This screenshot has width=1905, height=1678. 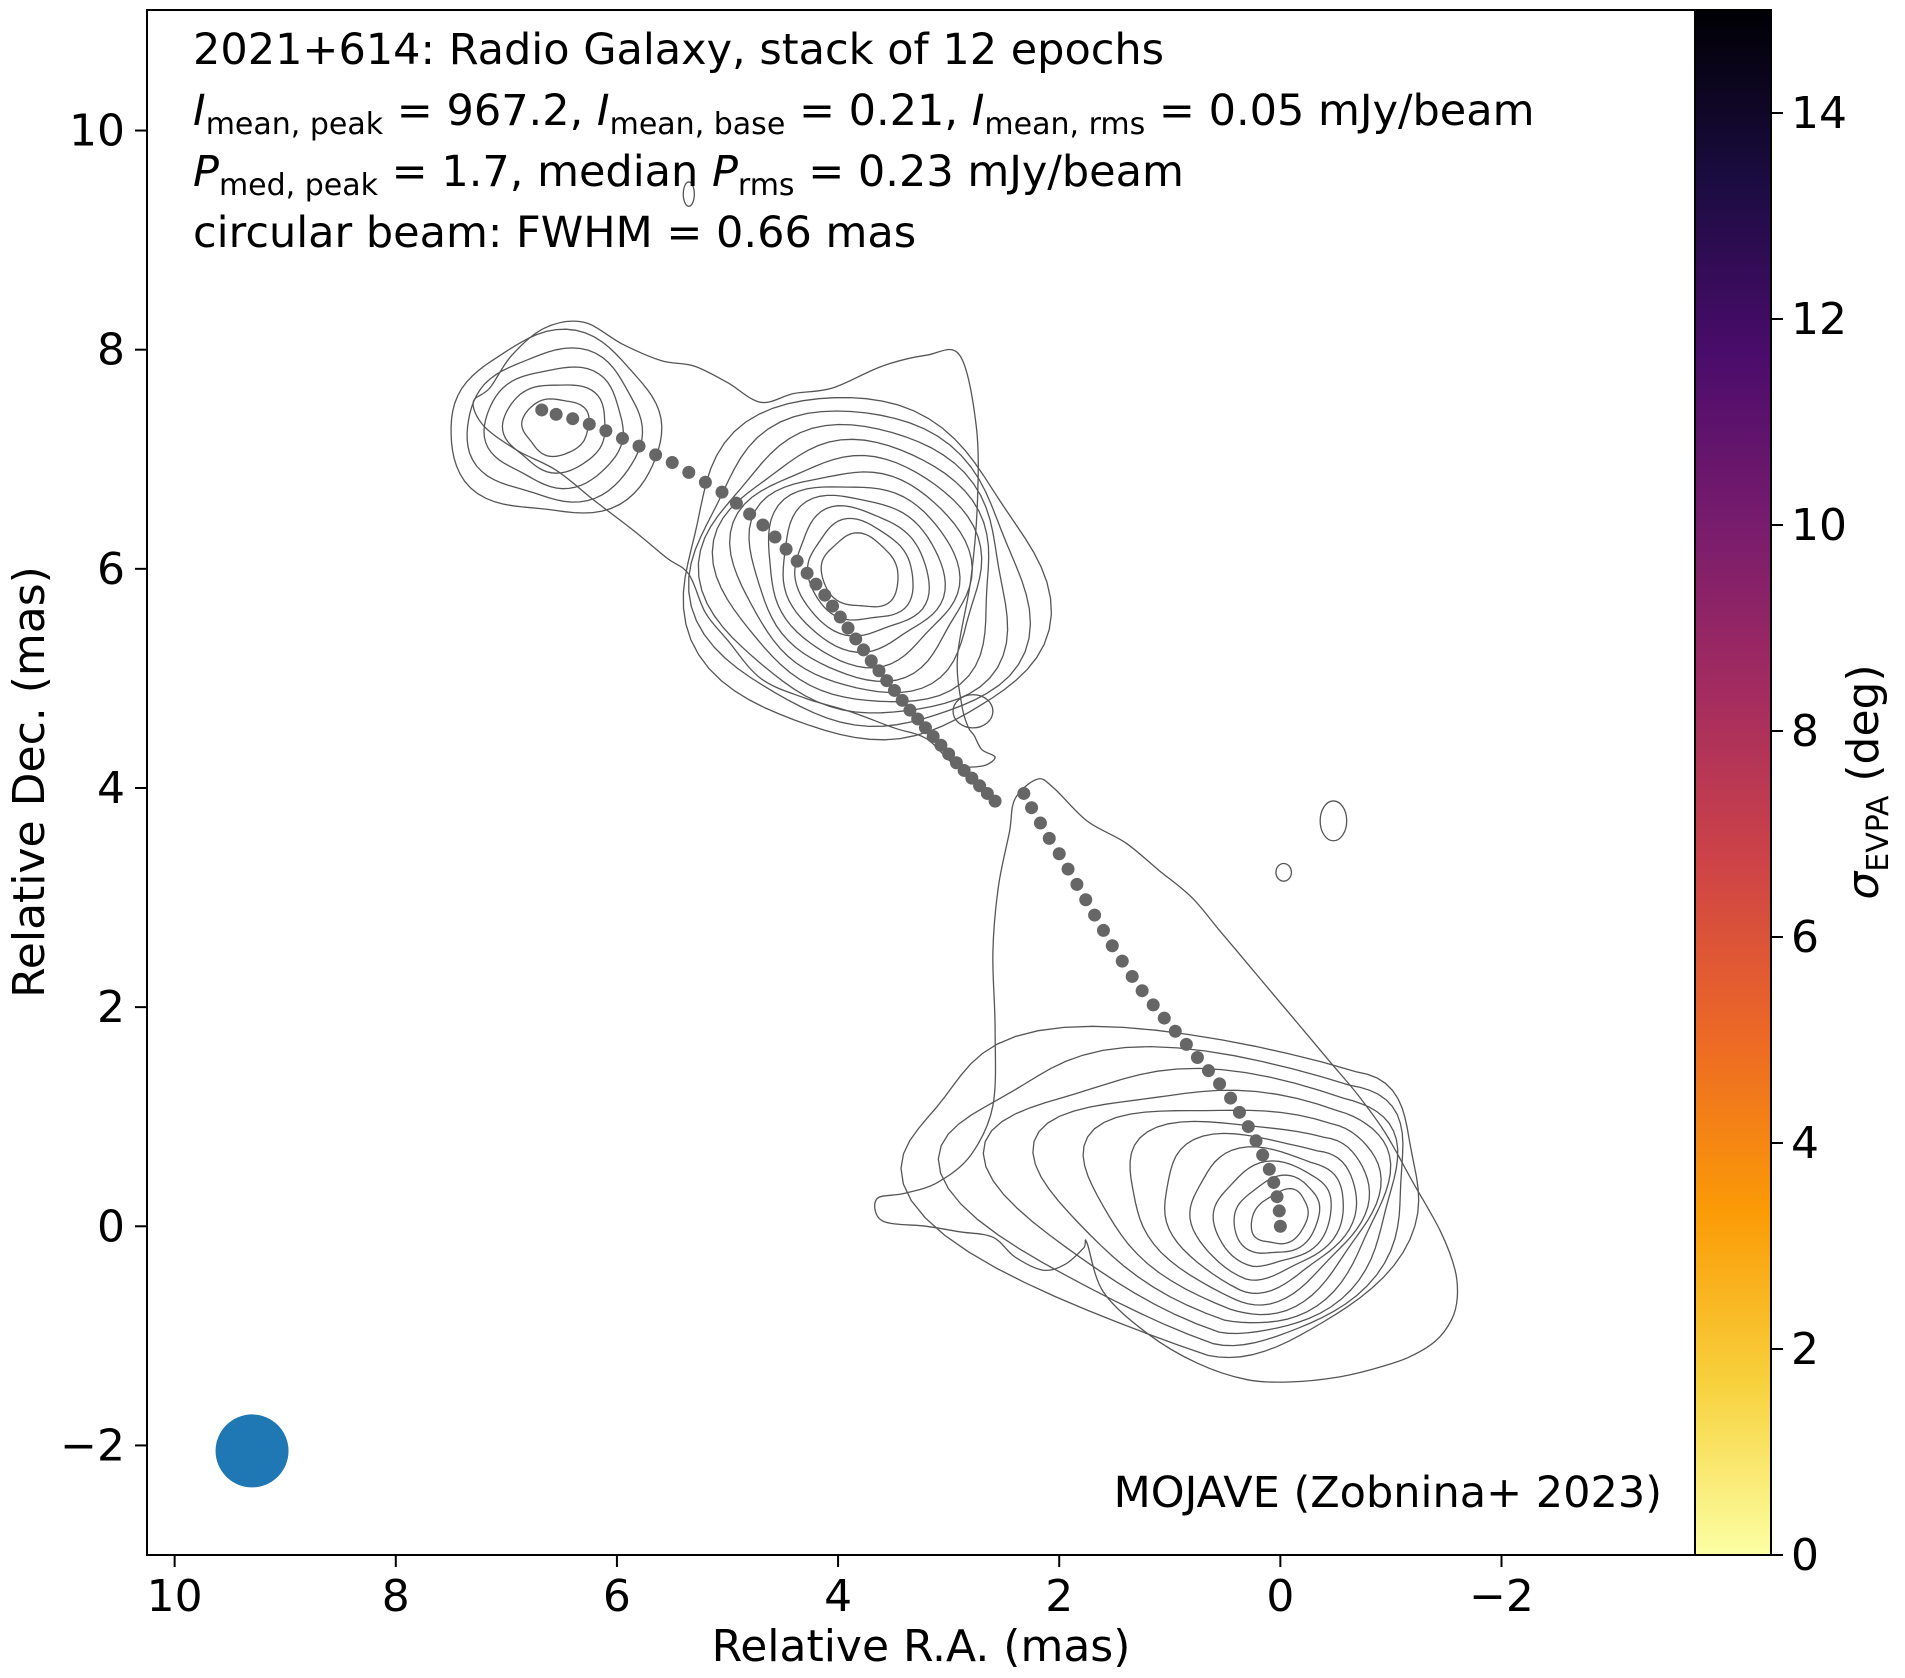 I want to click on y-axis-label: Relative Dec. (mas), so click(x=29, y=782).